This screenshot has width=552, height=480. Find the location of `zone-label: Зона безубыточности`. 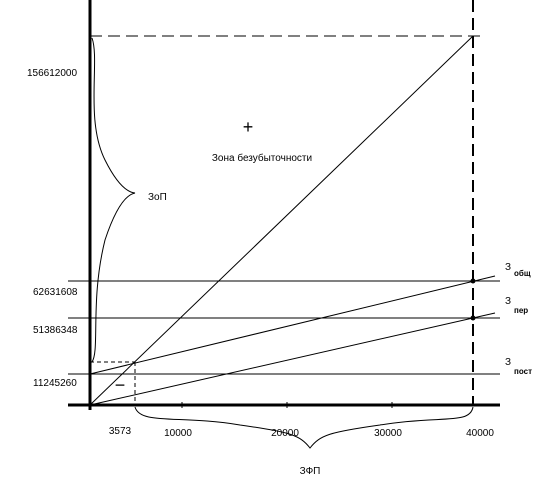

zone-label: Зона безубыточности is located at coordinates (262, 158).